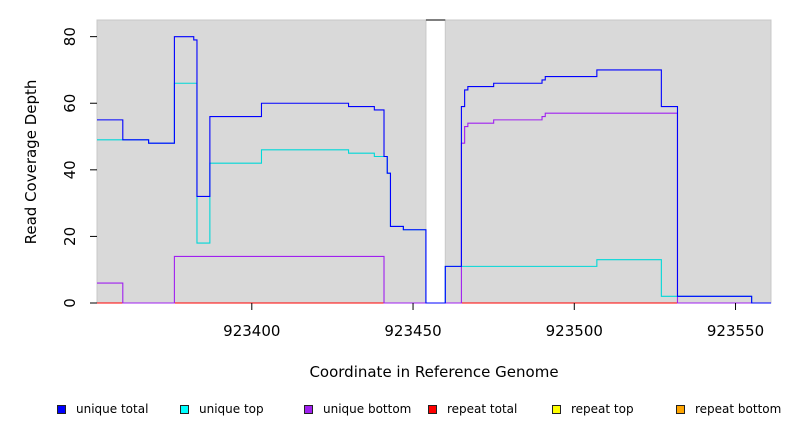 This screenshot has height=432, width=792. What do you see at coordinates (70, 303) in the screenshot?
I see `y-tick-label: 0` at bounding box center [70, 303].